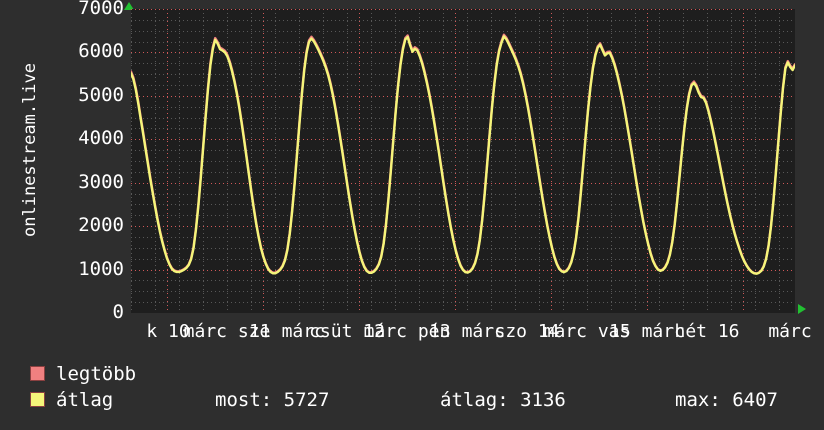 This screenshot has width=824, height=430. What do you see at coordinates (467, 331) in the screenshot?
I see `x-tick-label: 13 márc` at bounding box center [467, 331].